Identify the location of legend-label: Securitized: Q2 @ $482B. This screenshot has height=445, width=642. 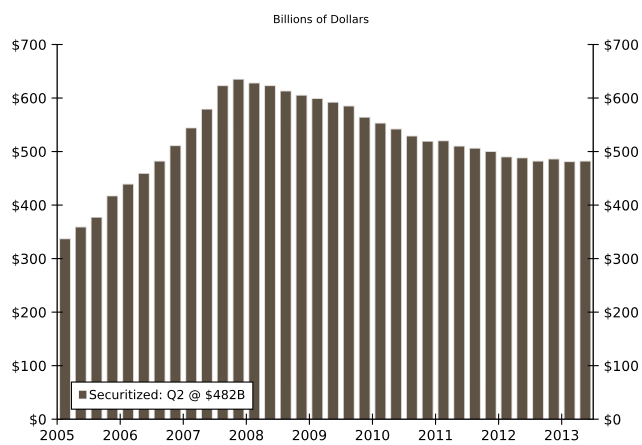
(167, 396).